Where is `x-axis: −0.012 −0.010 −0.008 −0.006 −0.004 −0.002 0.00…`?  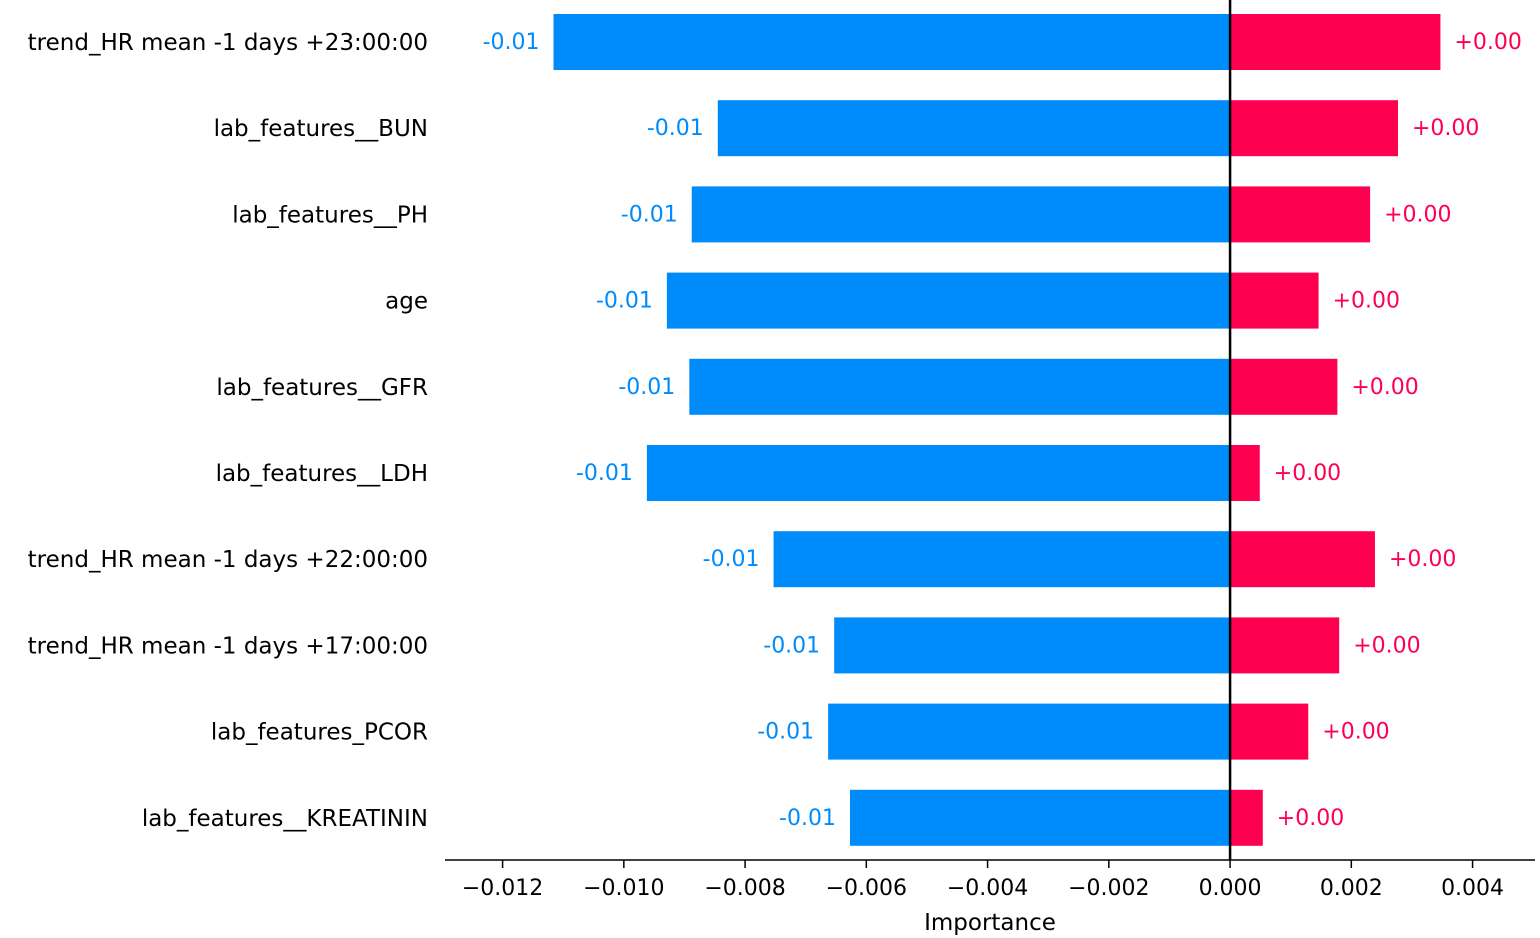 x-axis: −0.012 −0.010 −0.008 −0.006 −0.004 −0.002 0.00… is located at coordinates (990, 897).